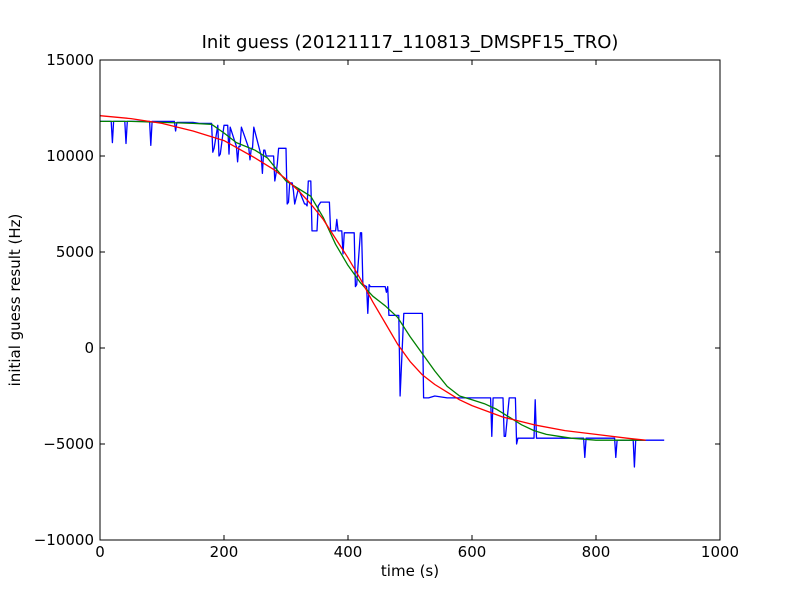 The height and width of the screenshot is (600, 800). I want to click on x-tick-label: 0, so click(100, 552).